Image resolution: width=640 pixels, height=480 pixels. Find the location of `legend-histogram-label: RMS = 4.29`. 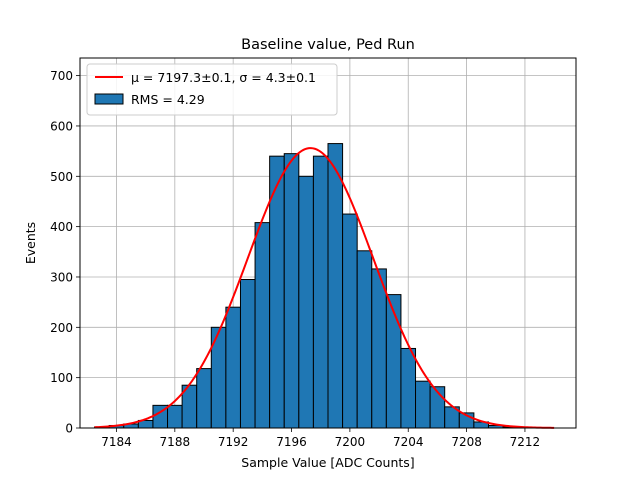

legend-histogram-label: RMS = 4.29 is located at coordinates (168, 99).